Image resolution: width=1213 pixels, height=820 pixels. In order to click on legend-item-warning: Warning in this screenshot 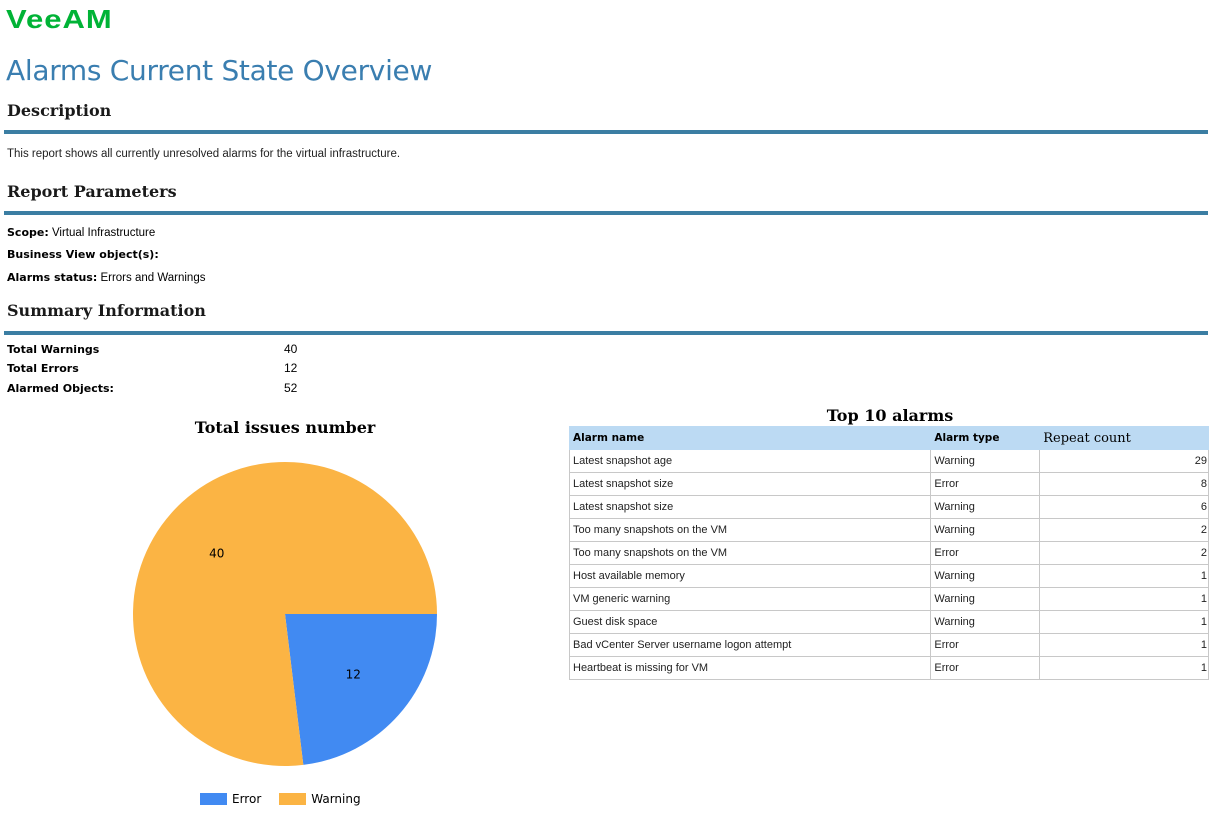, I will do `click(320, 799)`.